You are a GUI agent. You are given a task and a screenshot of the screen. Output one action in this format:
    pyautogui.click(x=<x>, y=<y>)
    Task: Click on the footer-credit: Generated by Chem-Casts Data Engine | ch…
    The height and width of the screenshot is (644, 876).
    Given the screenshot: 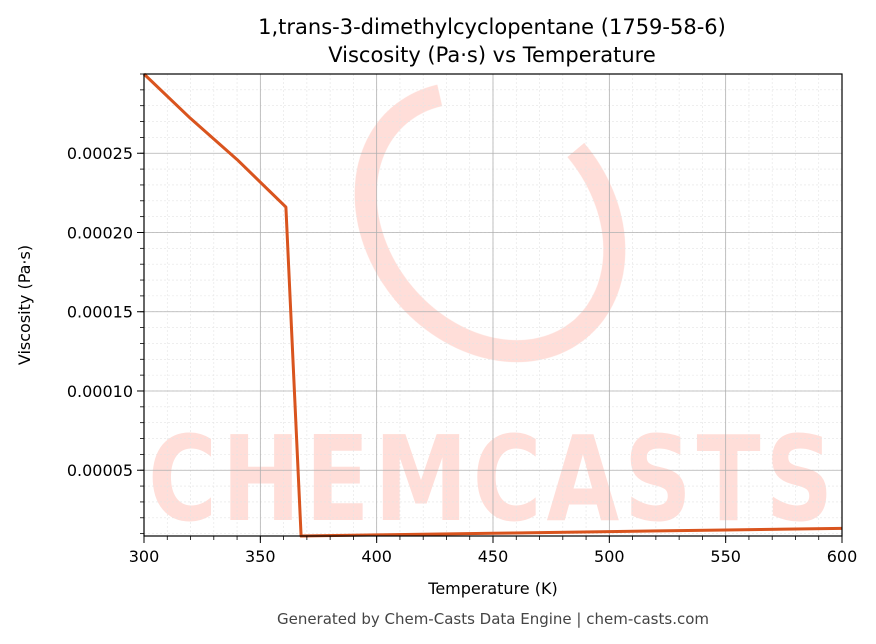 What is the action you would take?
    pyautogui.click(x=493, y=619)
    